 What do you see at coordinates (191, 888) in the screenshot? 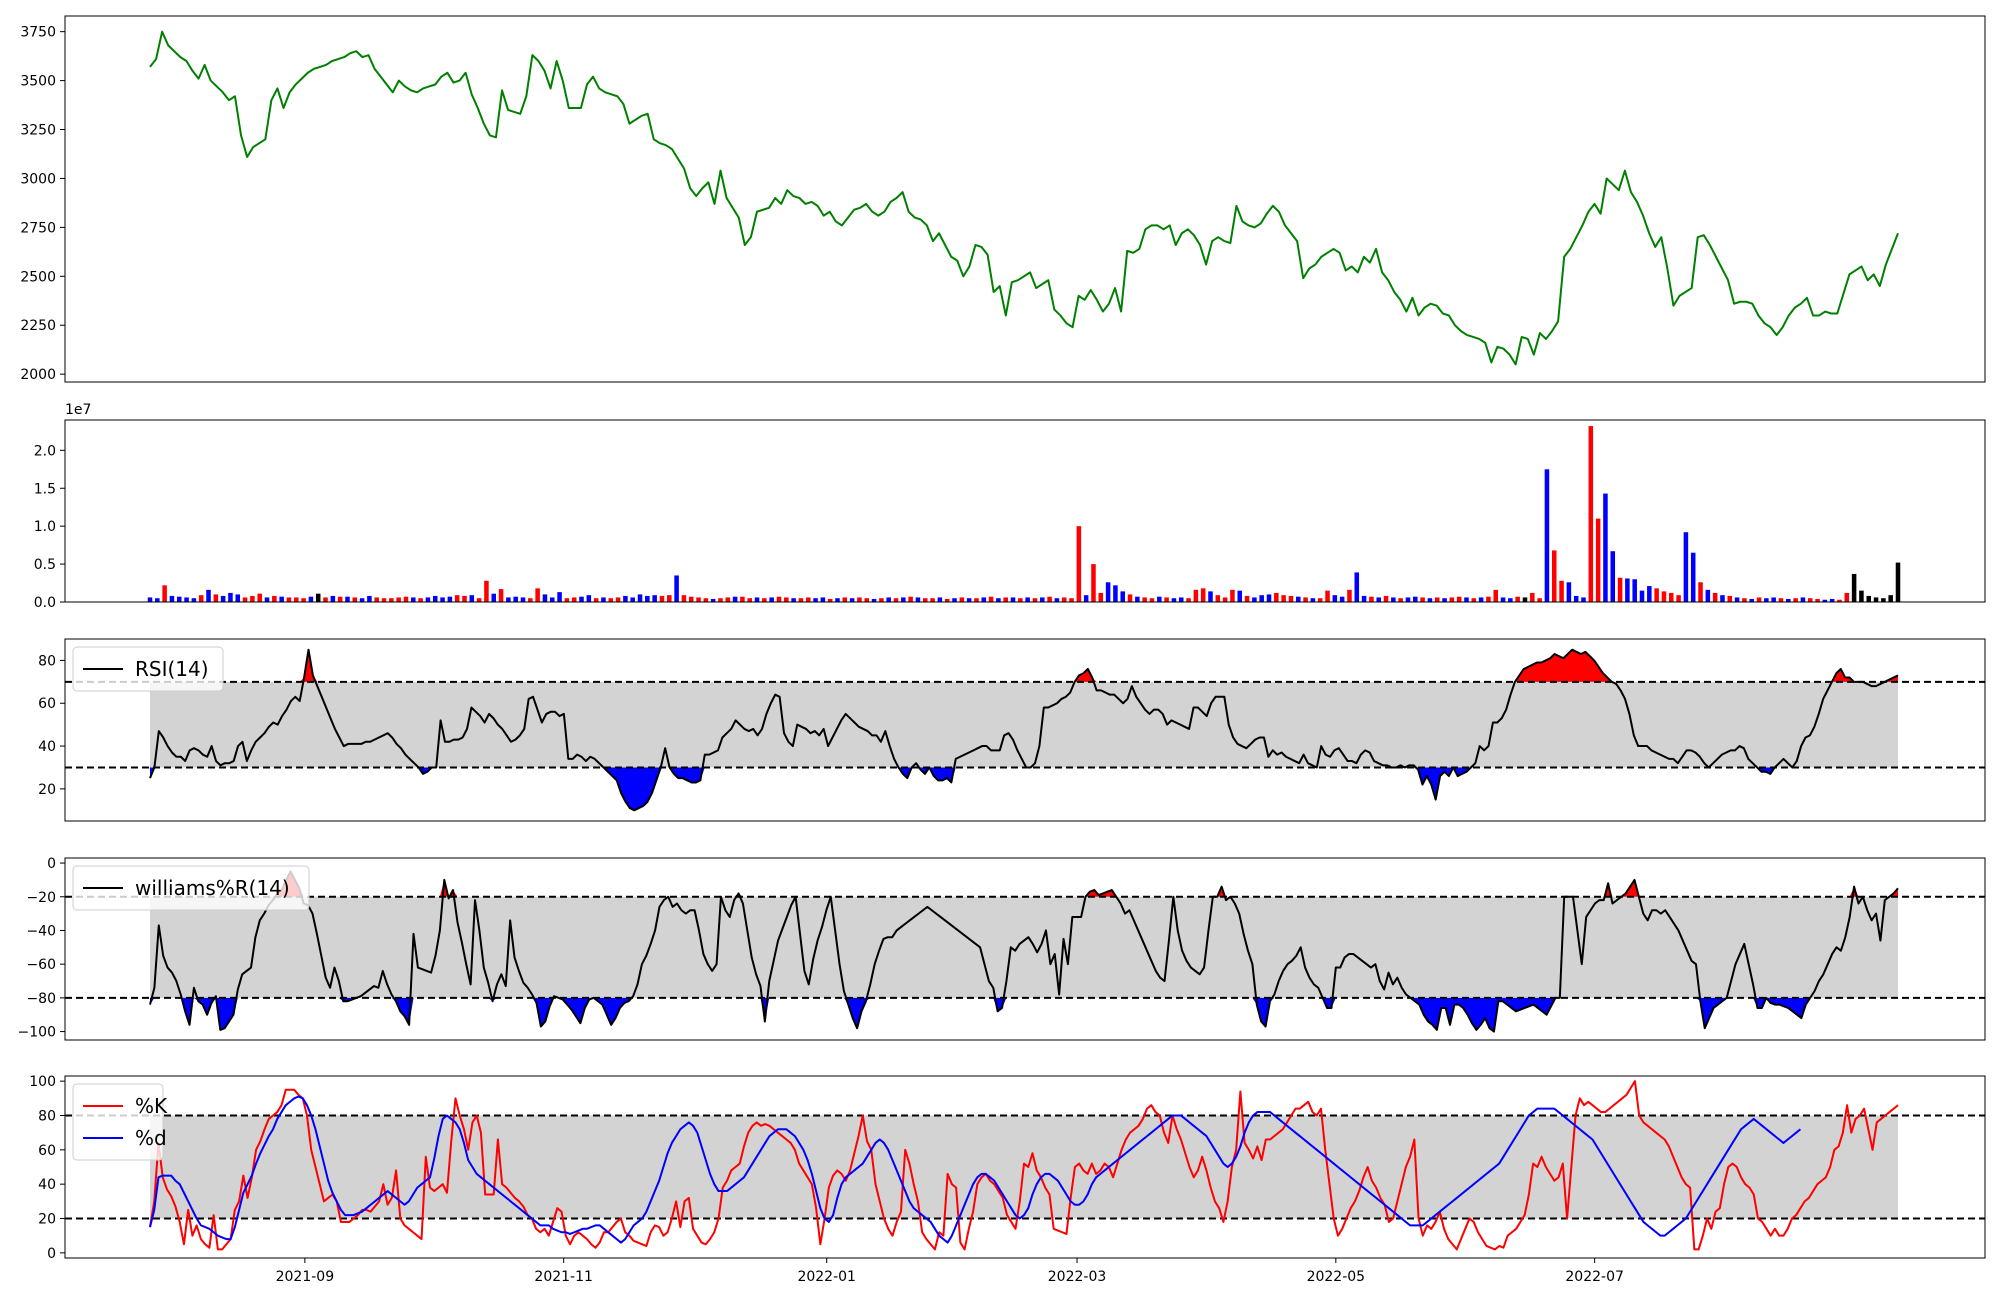
I see `williams-legend: williams%R(14)` at bounding box center [191, 888].